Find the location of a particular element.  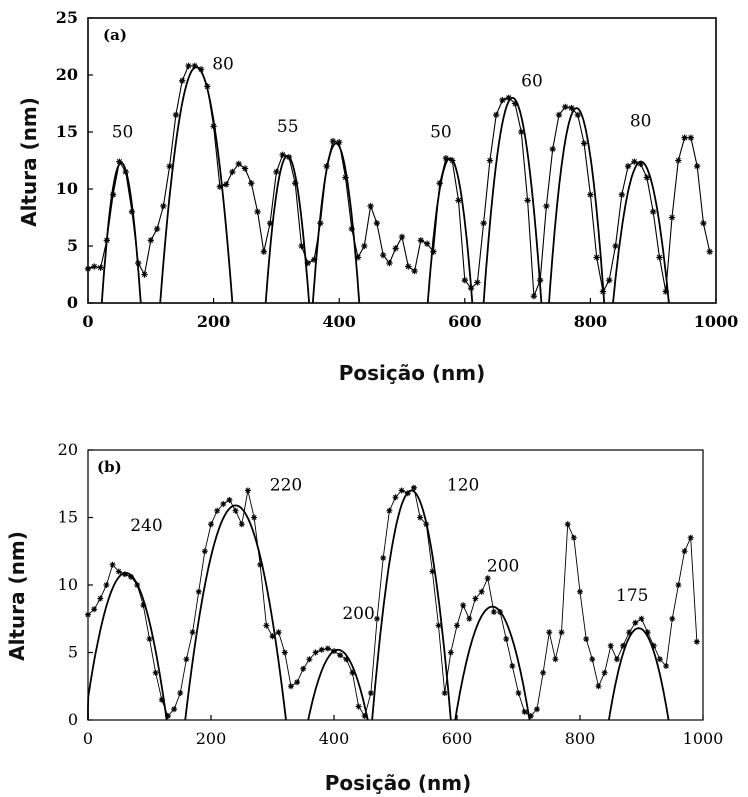

peak-annotation: 80 is located at coordinates (223, 64).